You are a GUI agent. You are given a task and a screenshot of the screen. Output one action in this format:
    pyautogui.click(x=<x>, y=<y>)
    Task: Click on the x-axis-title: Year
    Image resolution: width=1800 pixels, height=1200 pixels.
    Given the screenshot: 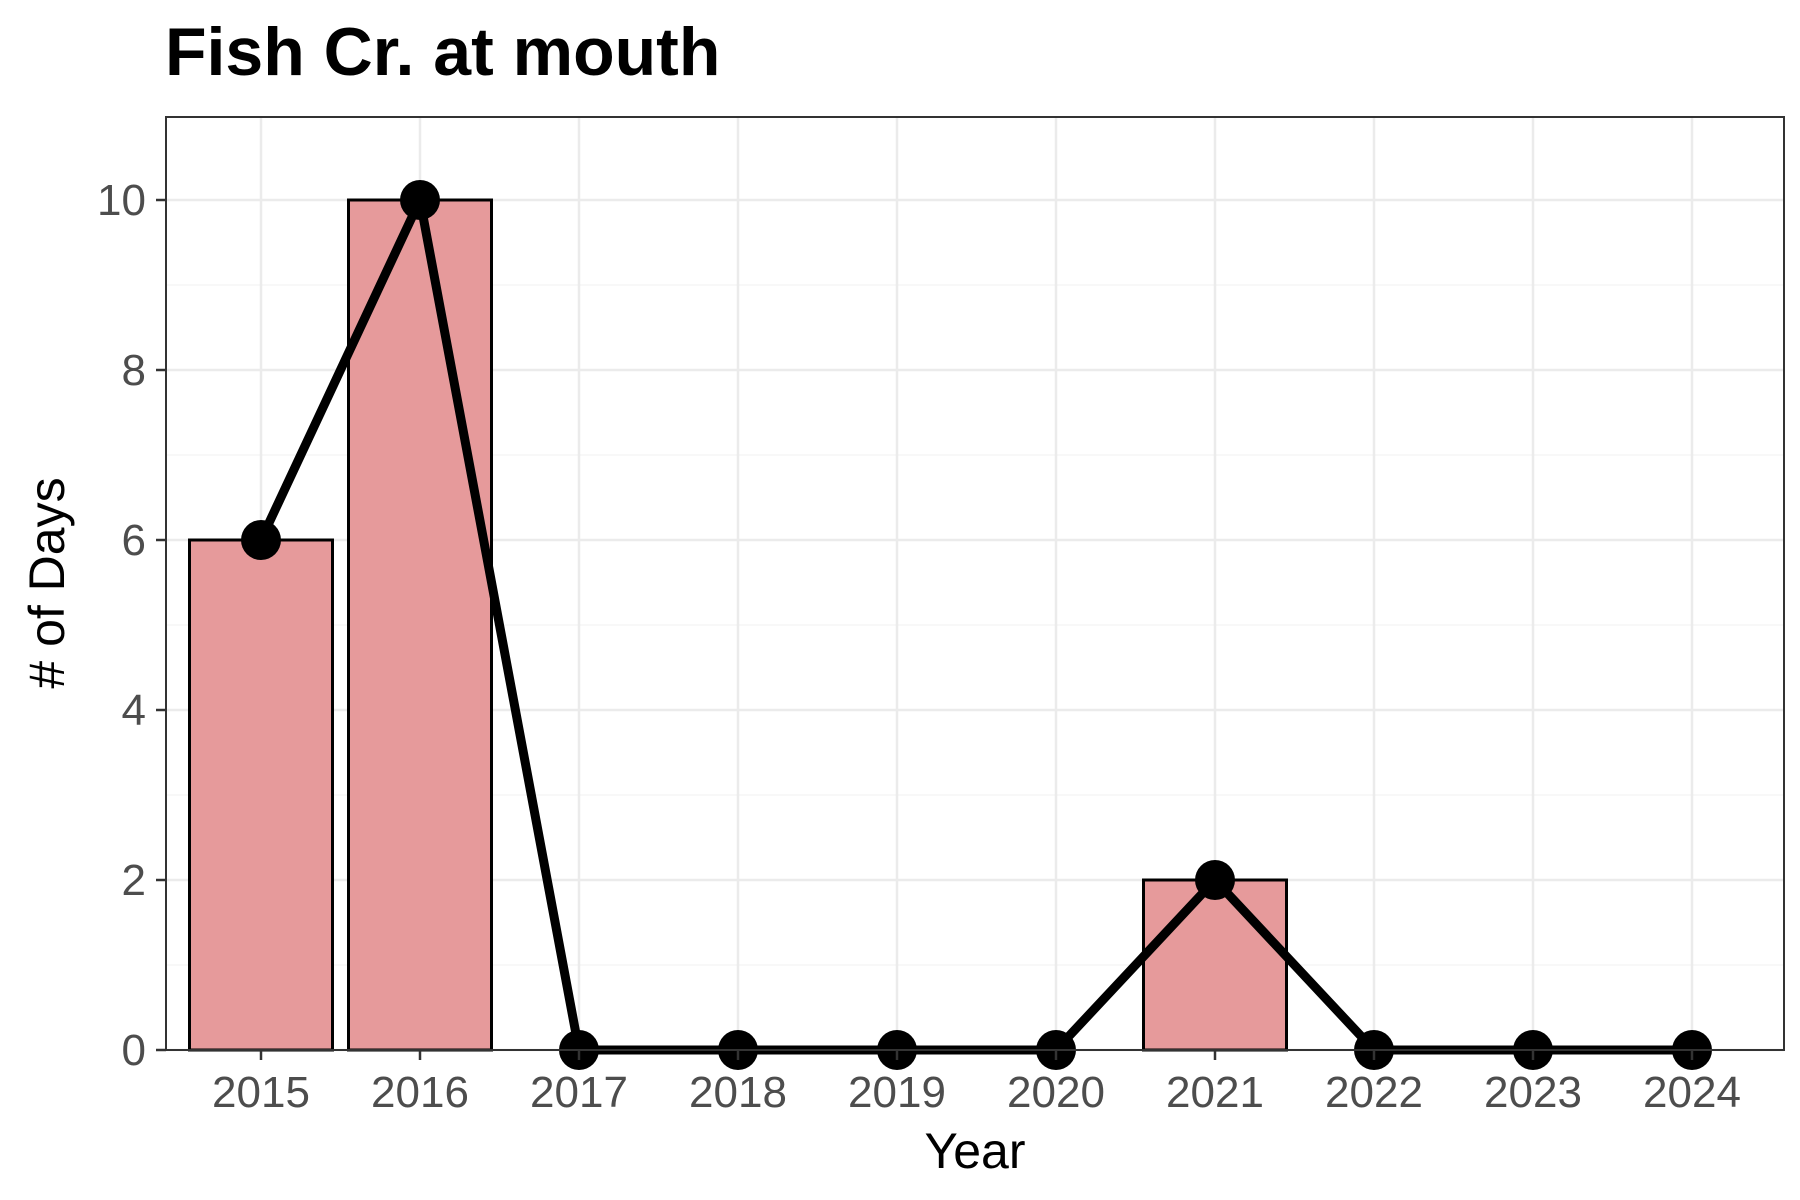 What is the action you would take?
    pyautogui.click(x=974, y=1151)
    